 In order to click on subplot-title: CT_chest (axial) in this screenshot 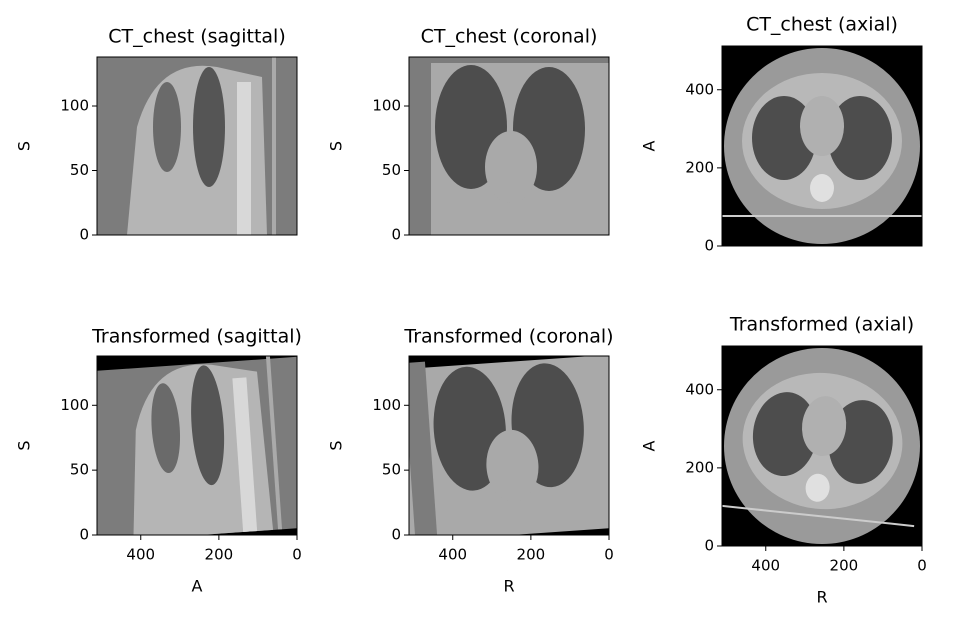, I will do `click(822, 25)`.